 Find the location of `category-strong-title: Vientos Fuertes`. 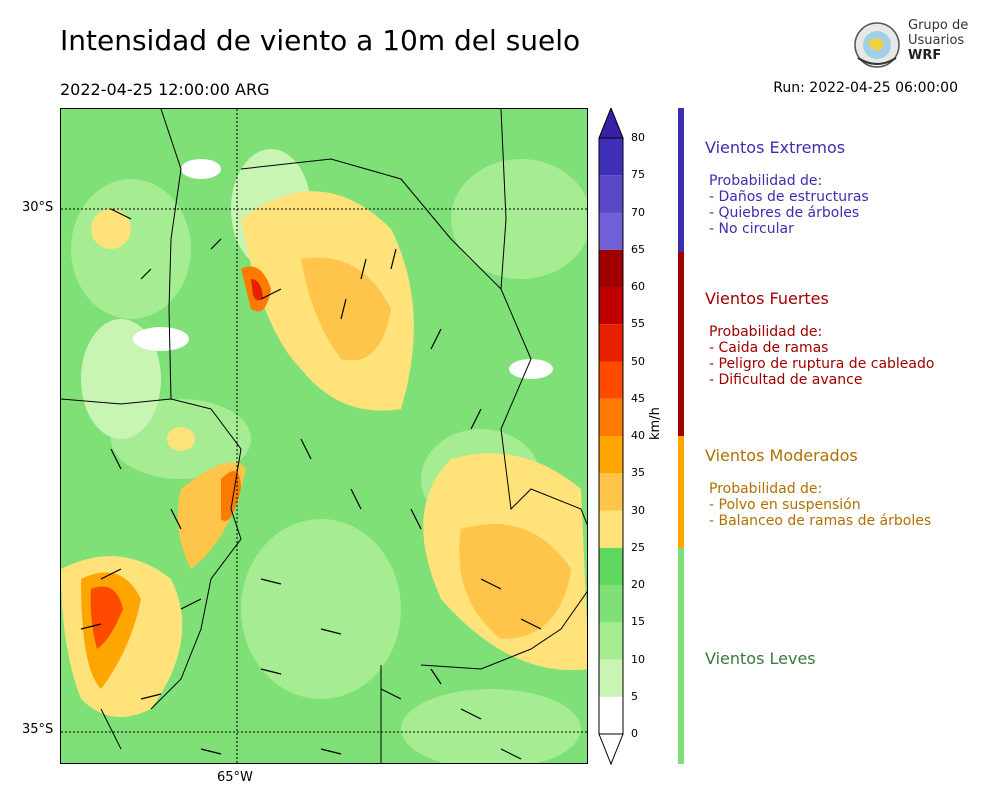

category-strong-title: Vientos Fuertes is located at coordinates (767, 298).